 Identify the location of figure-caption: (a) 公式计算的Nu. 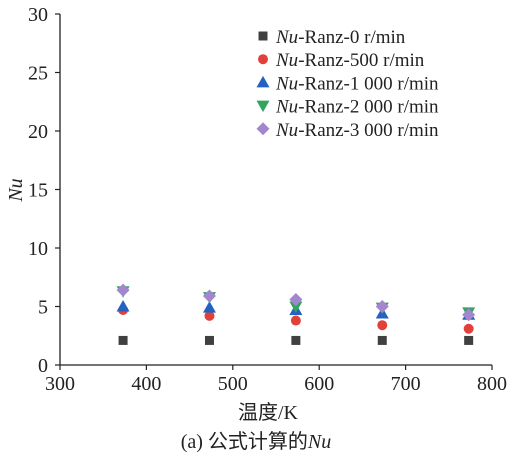
(256, 441).